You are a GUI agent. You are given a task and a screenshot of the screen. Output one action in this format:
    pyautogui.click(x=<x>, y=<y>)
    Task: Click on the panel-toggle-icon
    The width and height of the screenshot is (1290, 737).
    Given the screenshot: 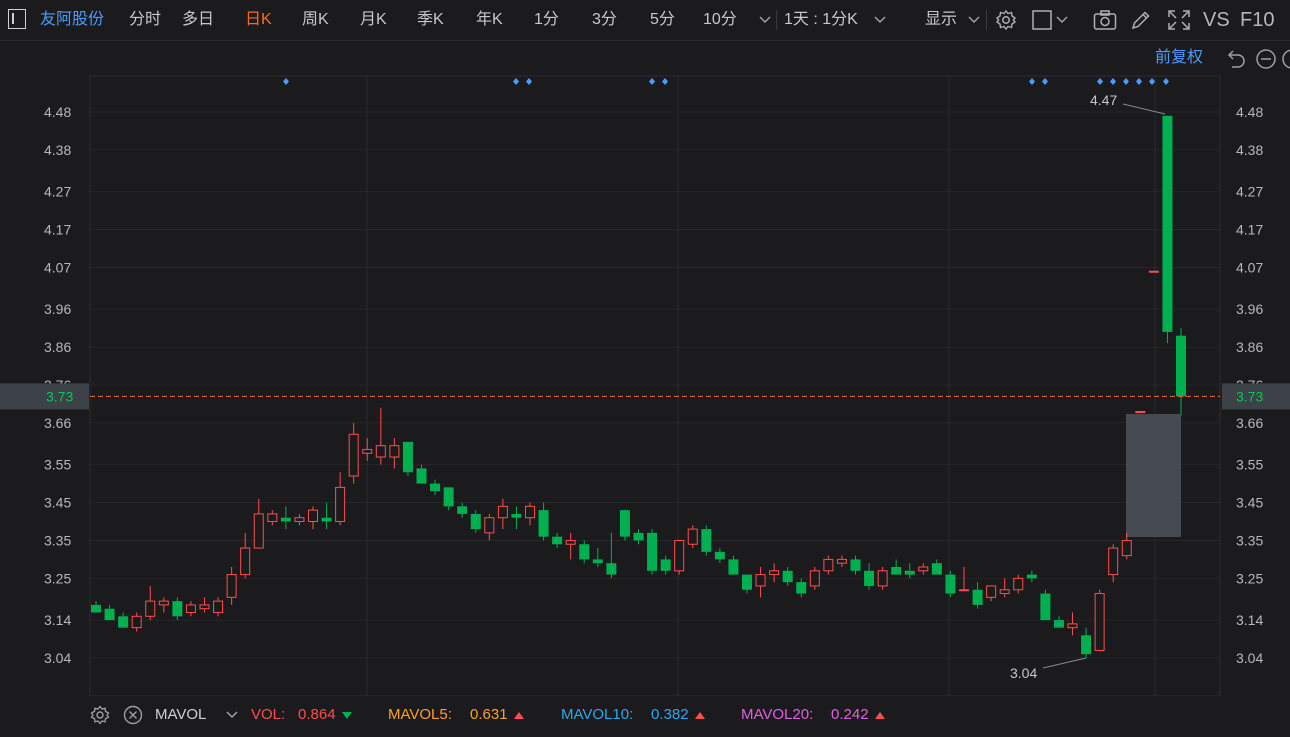 What is the action you would take?
    pyautogui.click(x=17, y=19)
    